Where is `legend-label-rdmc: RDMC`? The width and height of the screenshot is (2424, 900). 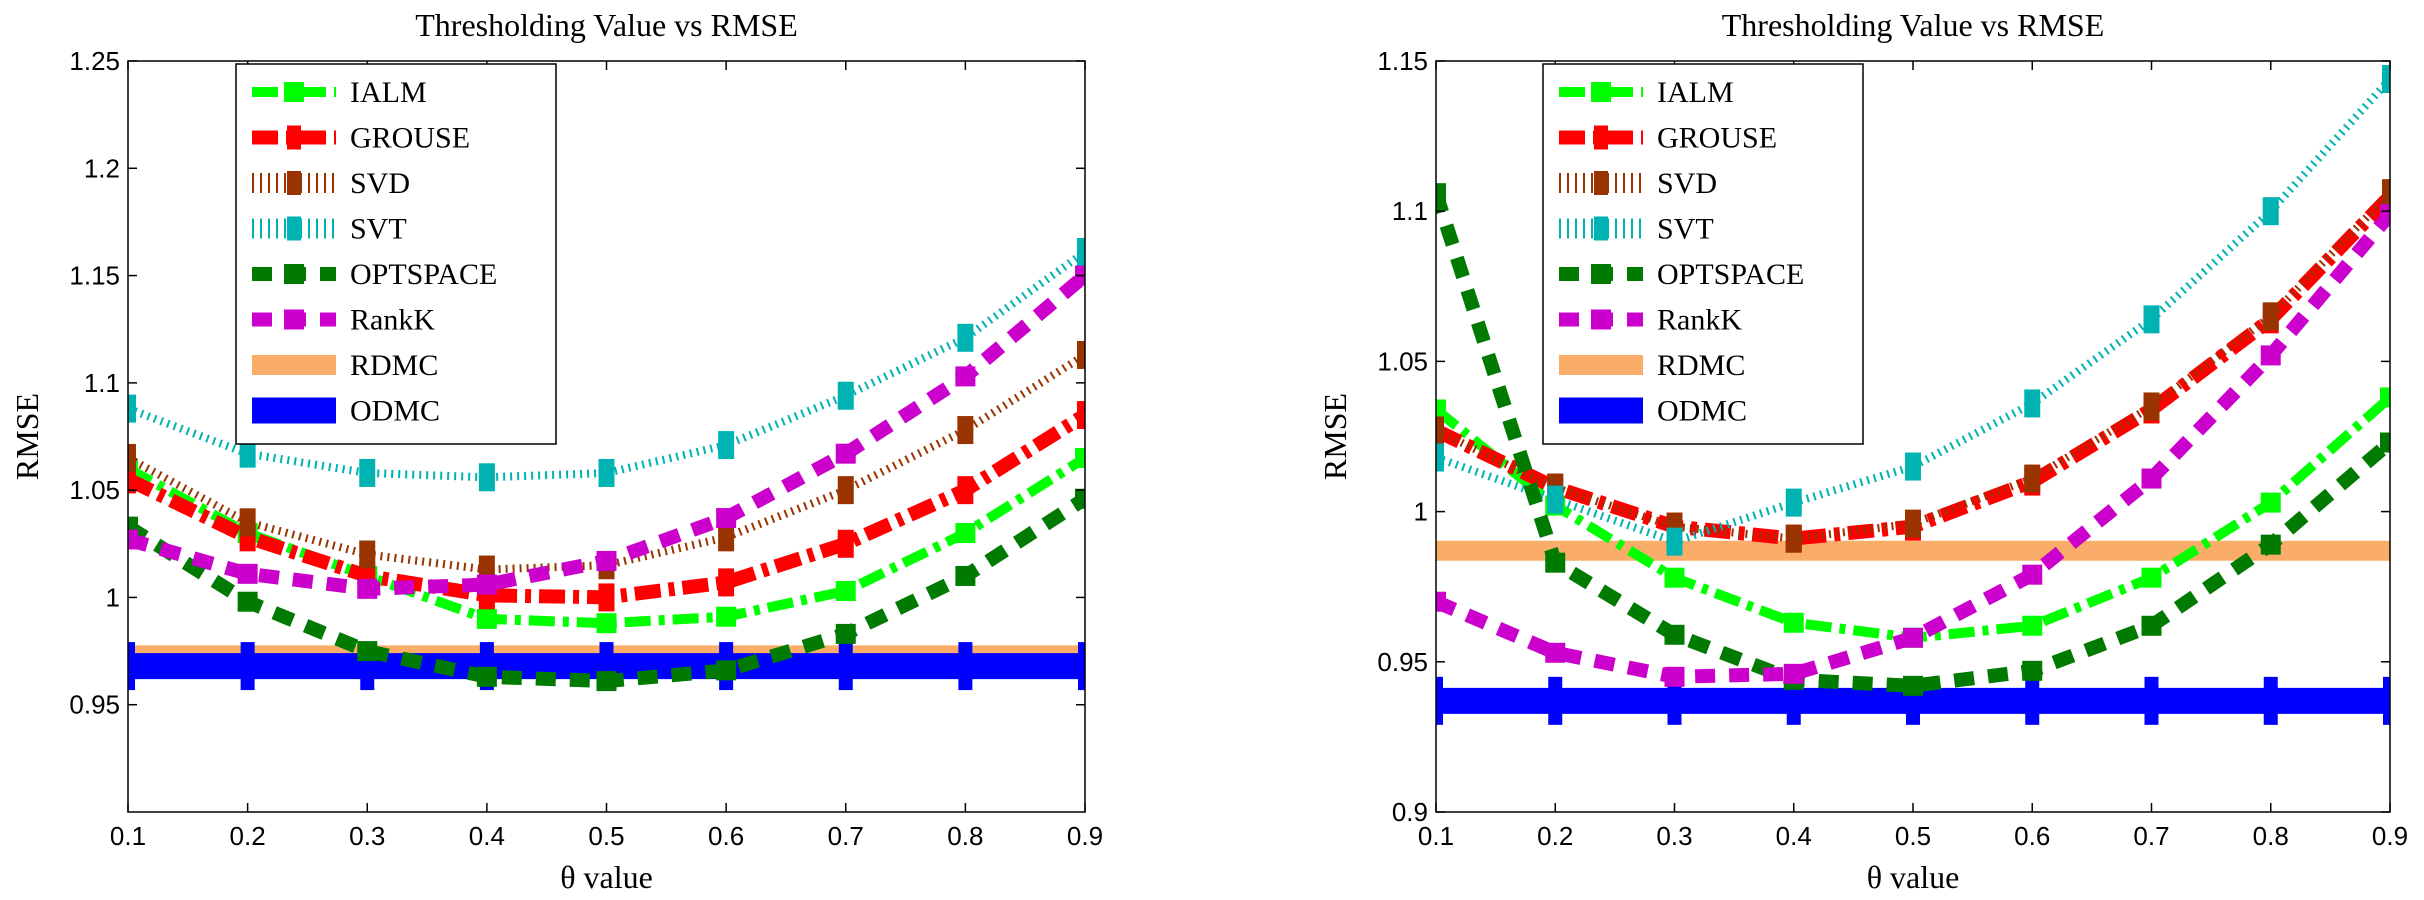
legend-label-rdmc: RDMC is located at coordinates (1701, 365).